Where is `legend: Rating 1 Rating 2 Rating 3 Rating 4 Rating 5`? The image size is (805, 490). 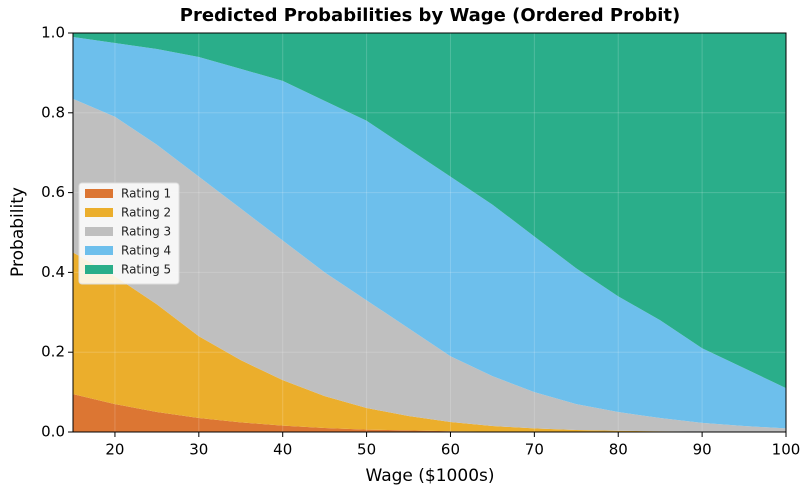 legend: Rating 1 Rating 2 Rating 3 Rating 4 Rating 5 is located at coordinates (129, 233).